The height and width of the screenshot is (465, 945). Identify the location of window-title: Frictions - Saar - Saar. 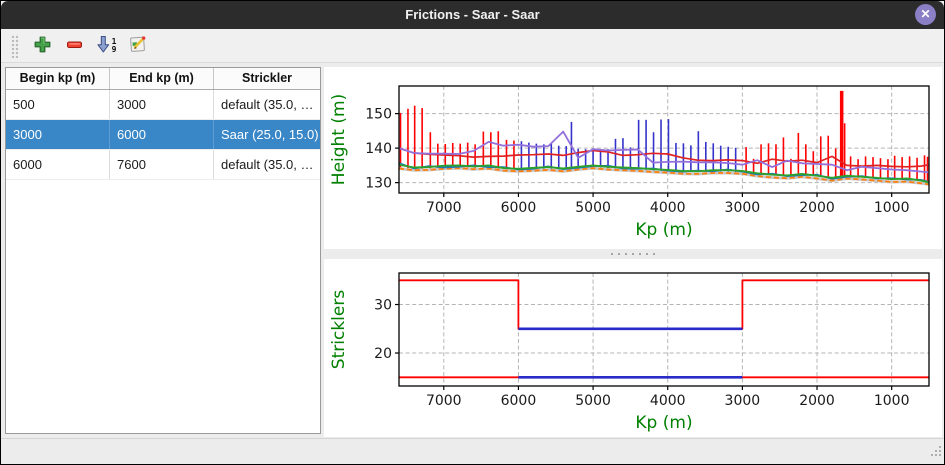
(472, 14).